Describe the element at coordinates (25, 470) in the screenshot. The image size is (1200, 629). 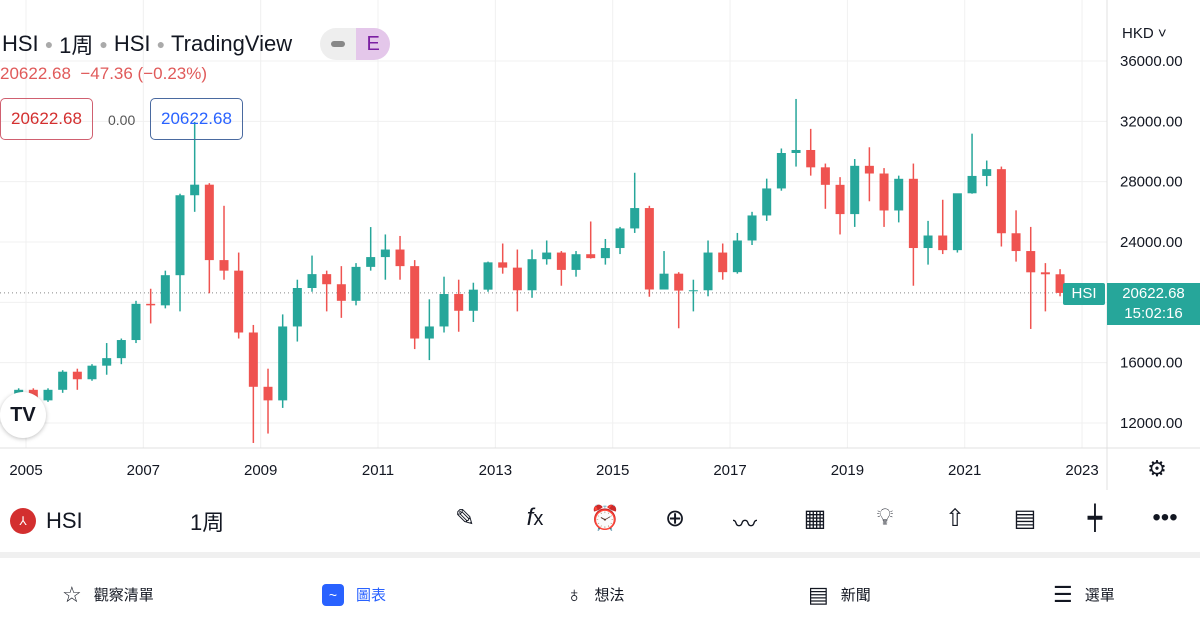
I see `x-tick-label: 2005` at that location.